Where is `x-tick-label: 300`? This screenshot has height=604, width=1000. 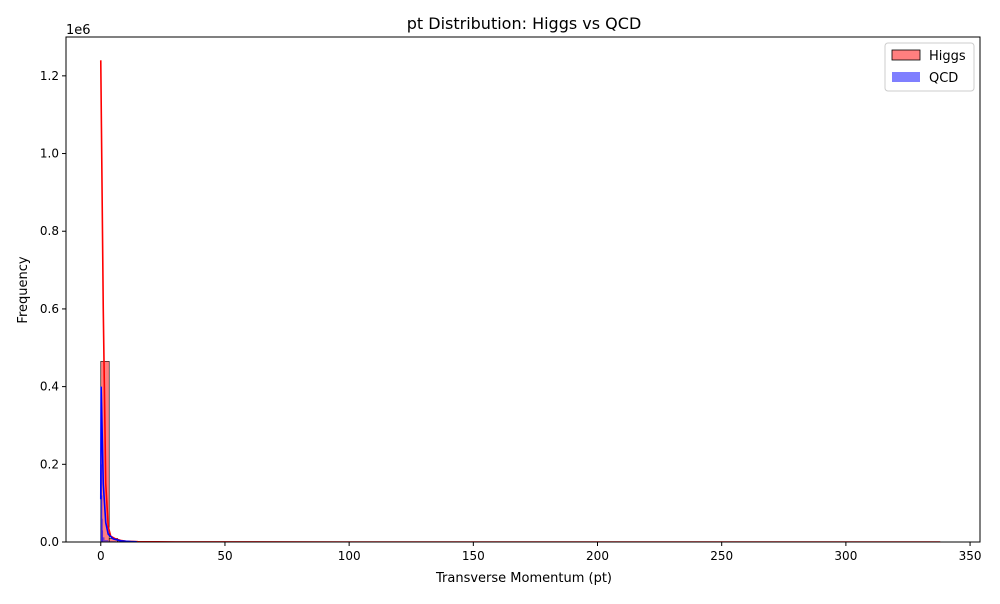
x-tick-label: 300 is located at coordinates (845, 556).